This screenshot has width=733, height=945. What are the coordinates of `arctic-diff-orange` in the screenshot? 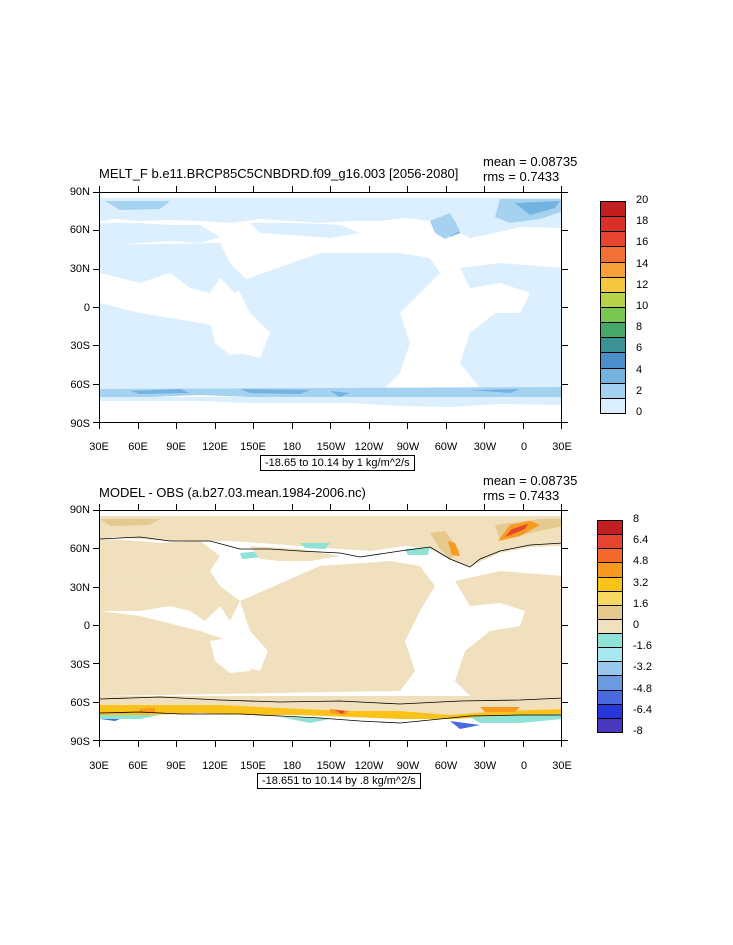 It's located at (330, 539).